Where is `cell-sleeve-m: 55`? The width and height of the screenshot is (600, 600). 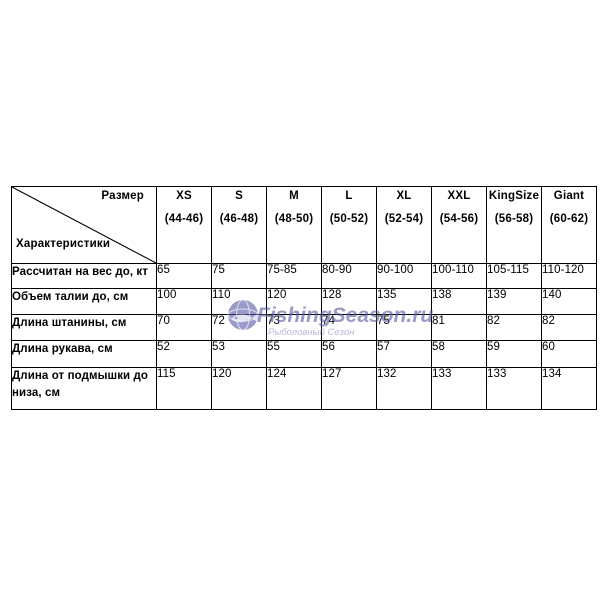
cell-sleeve-m: 55 is located at coordinates (294, 354).